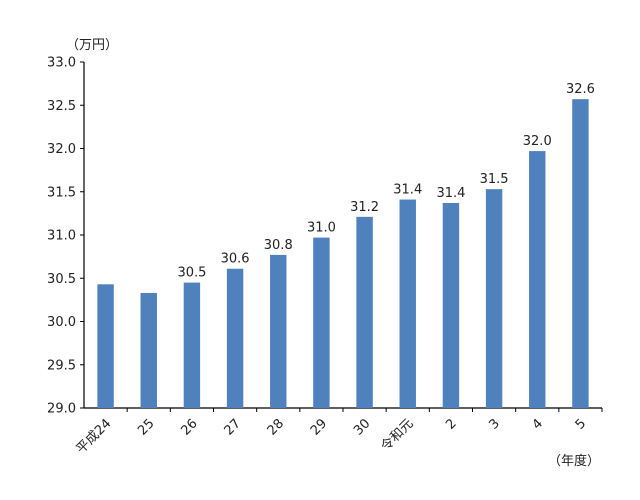 This screenshot has width=640, height=500. Describe the element at coordinates (146, 427) in the screenshot. I see `x-tick-label: 25` at that location.